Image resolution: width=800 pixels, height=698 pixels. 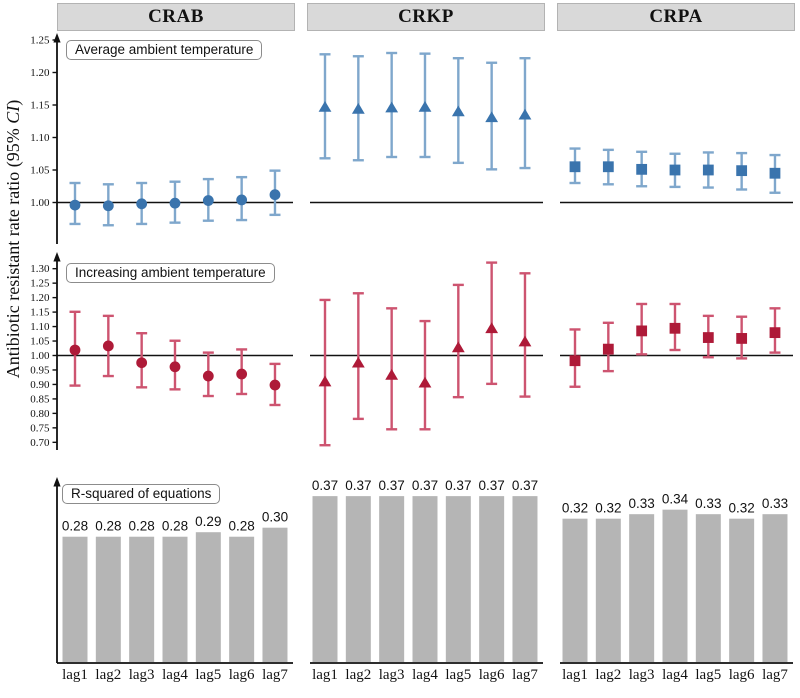 I want to click on bar-value-label: 0.32, so click(x=608, y=508).